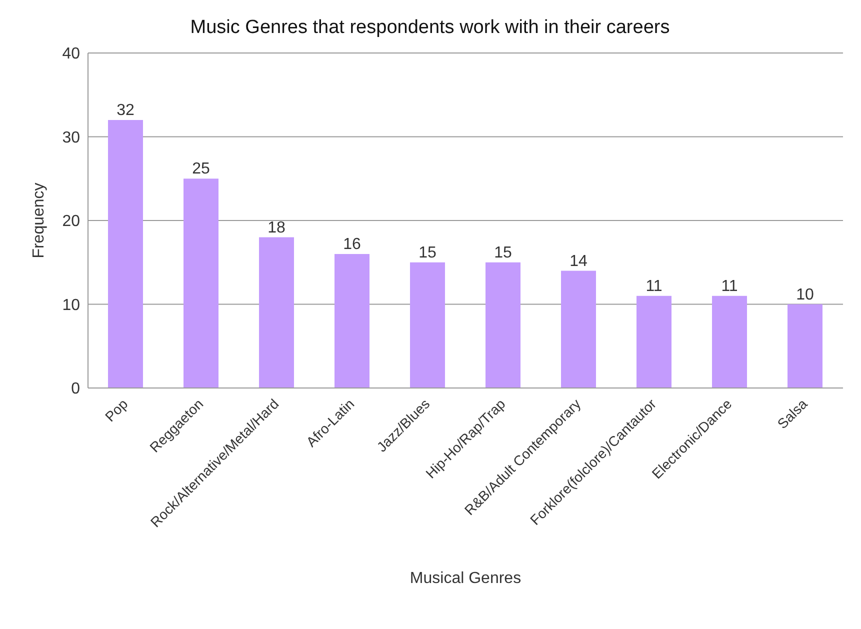 The width and height of the screenshot is (861, 629). Describe the element at coordinates (71, 221) in the screenshot. I see `y-tick-label: 20` at that location.